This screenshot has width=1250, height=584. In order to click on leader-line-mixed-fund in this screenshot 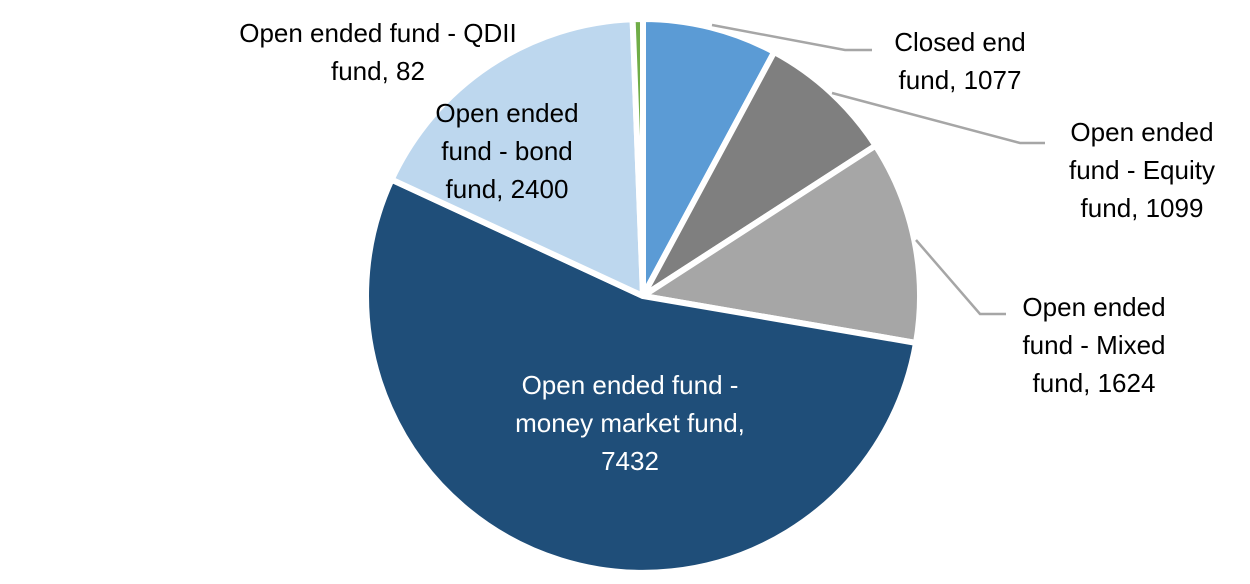, I will do `click(960, 277)`.